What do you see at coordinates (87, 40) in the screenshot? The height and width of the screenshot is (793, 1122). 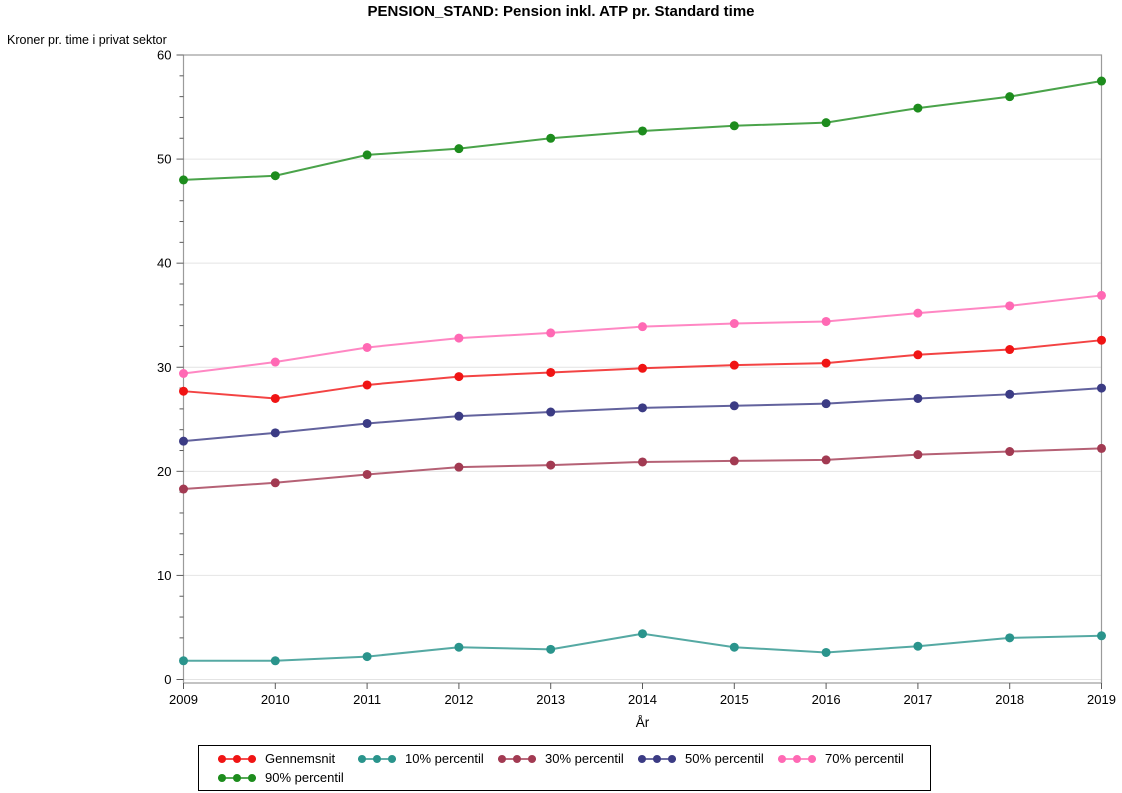 I see `y-axis-title: Kroner pr. time i privat sektor` at bounding box center [87, 40].